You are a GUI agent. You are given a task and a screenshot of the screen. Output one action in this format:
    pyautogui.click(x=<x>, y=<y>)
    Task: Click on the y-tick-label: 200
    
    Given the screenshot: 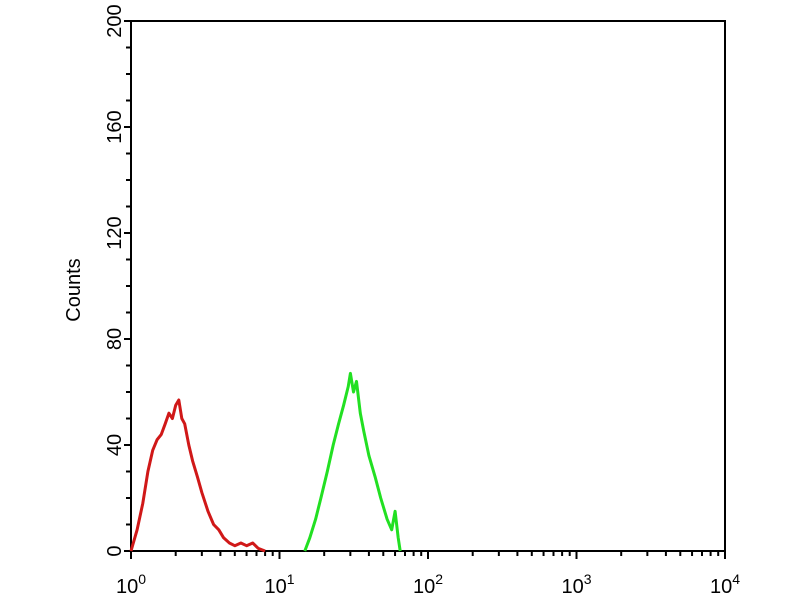 What is the action you would take?
    pyautogui.click(x=115, y=20)
    